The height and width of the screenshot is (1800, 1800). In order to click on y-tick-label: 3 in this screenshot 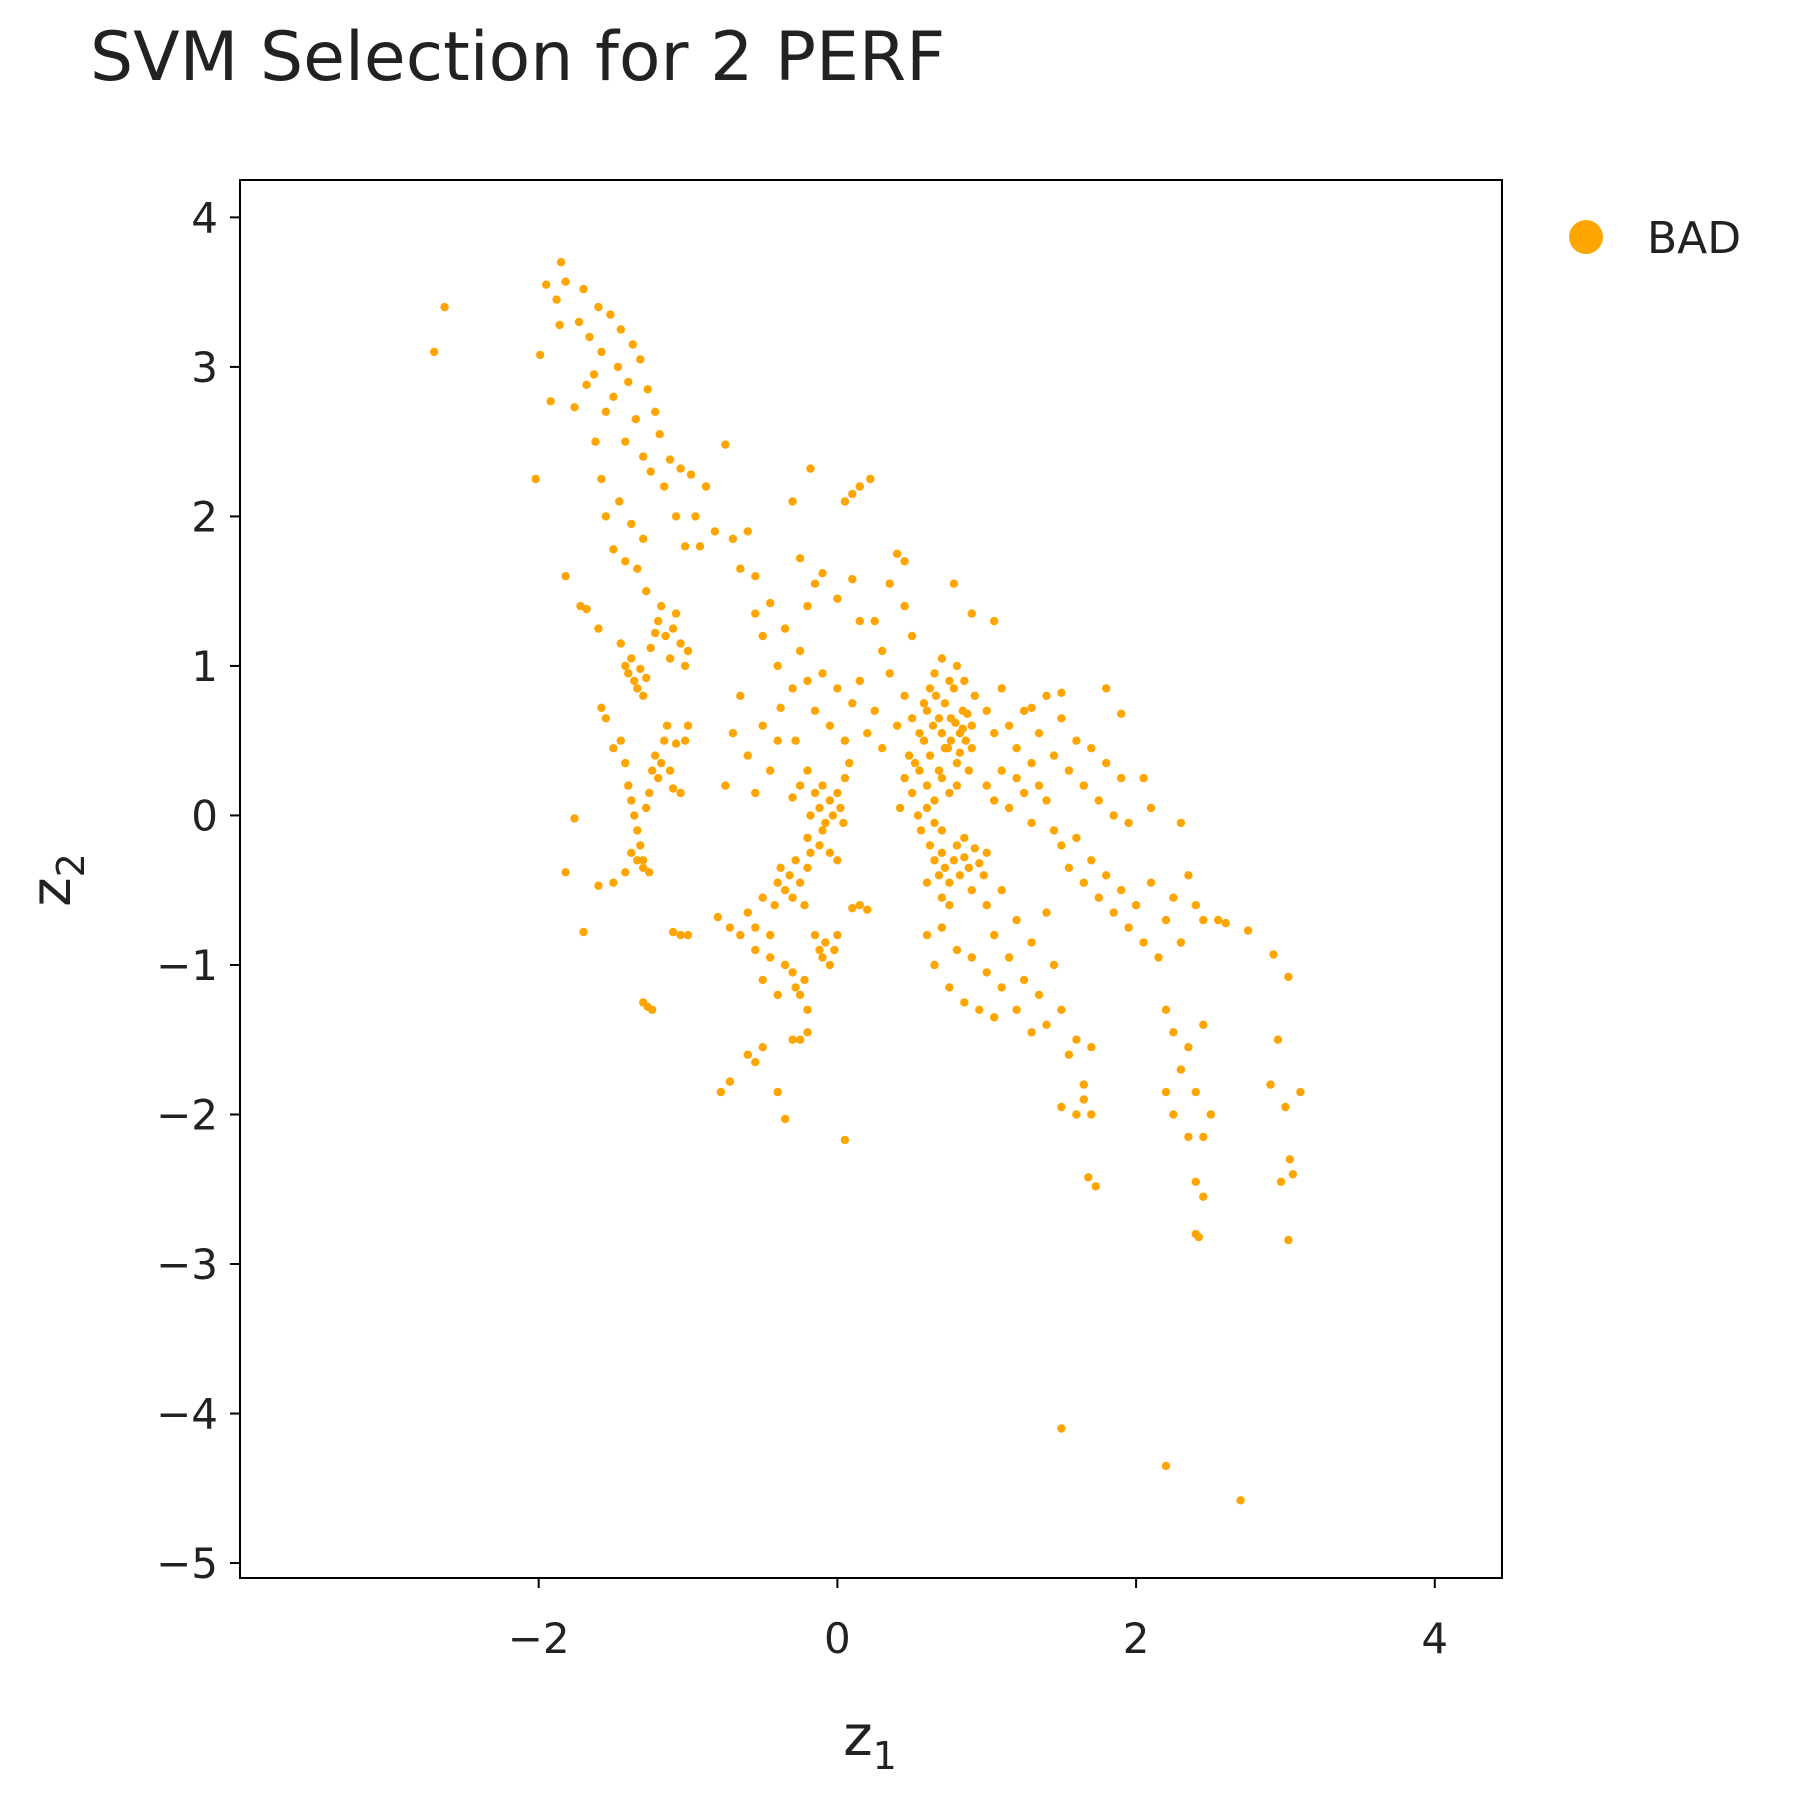, I will do `click(204, 367)`.